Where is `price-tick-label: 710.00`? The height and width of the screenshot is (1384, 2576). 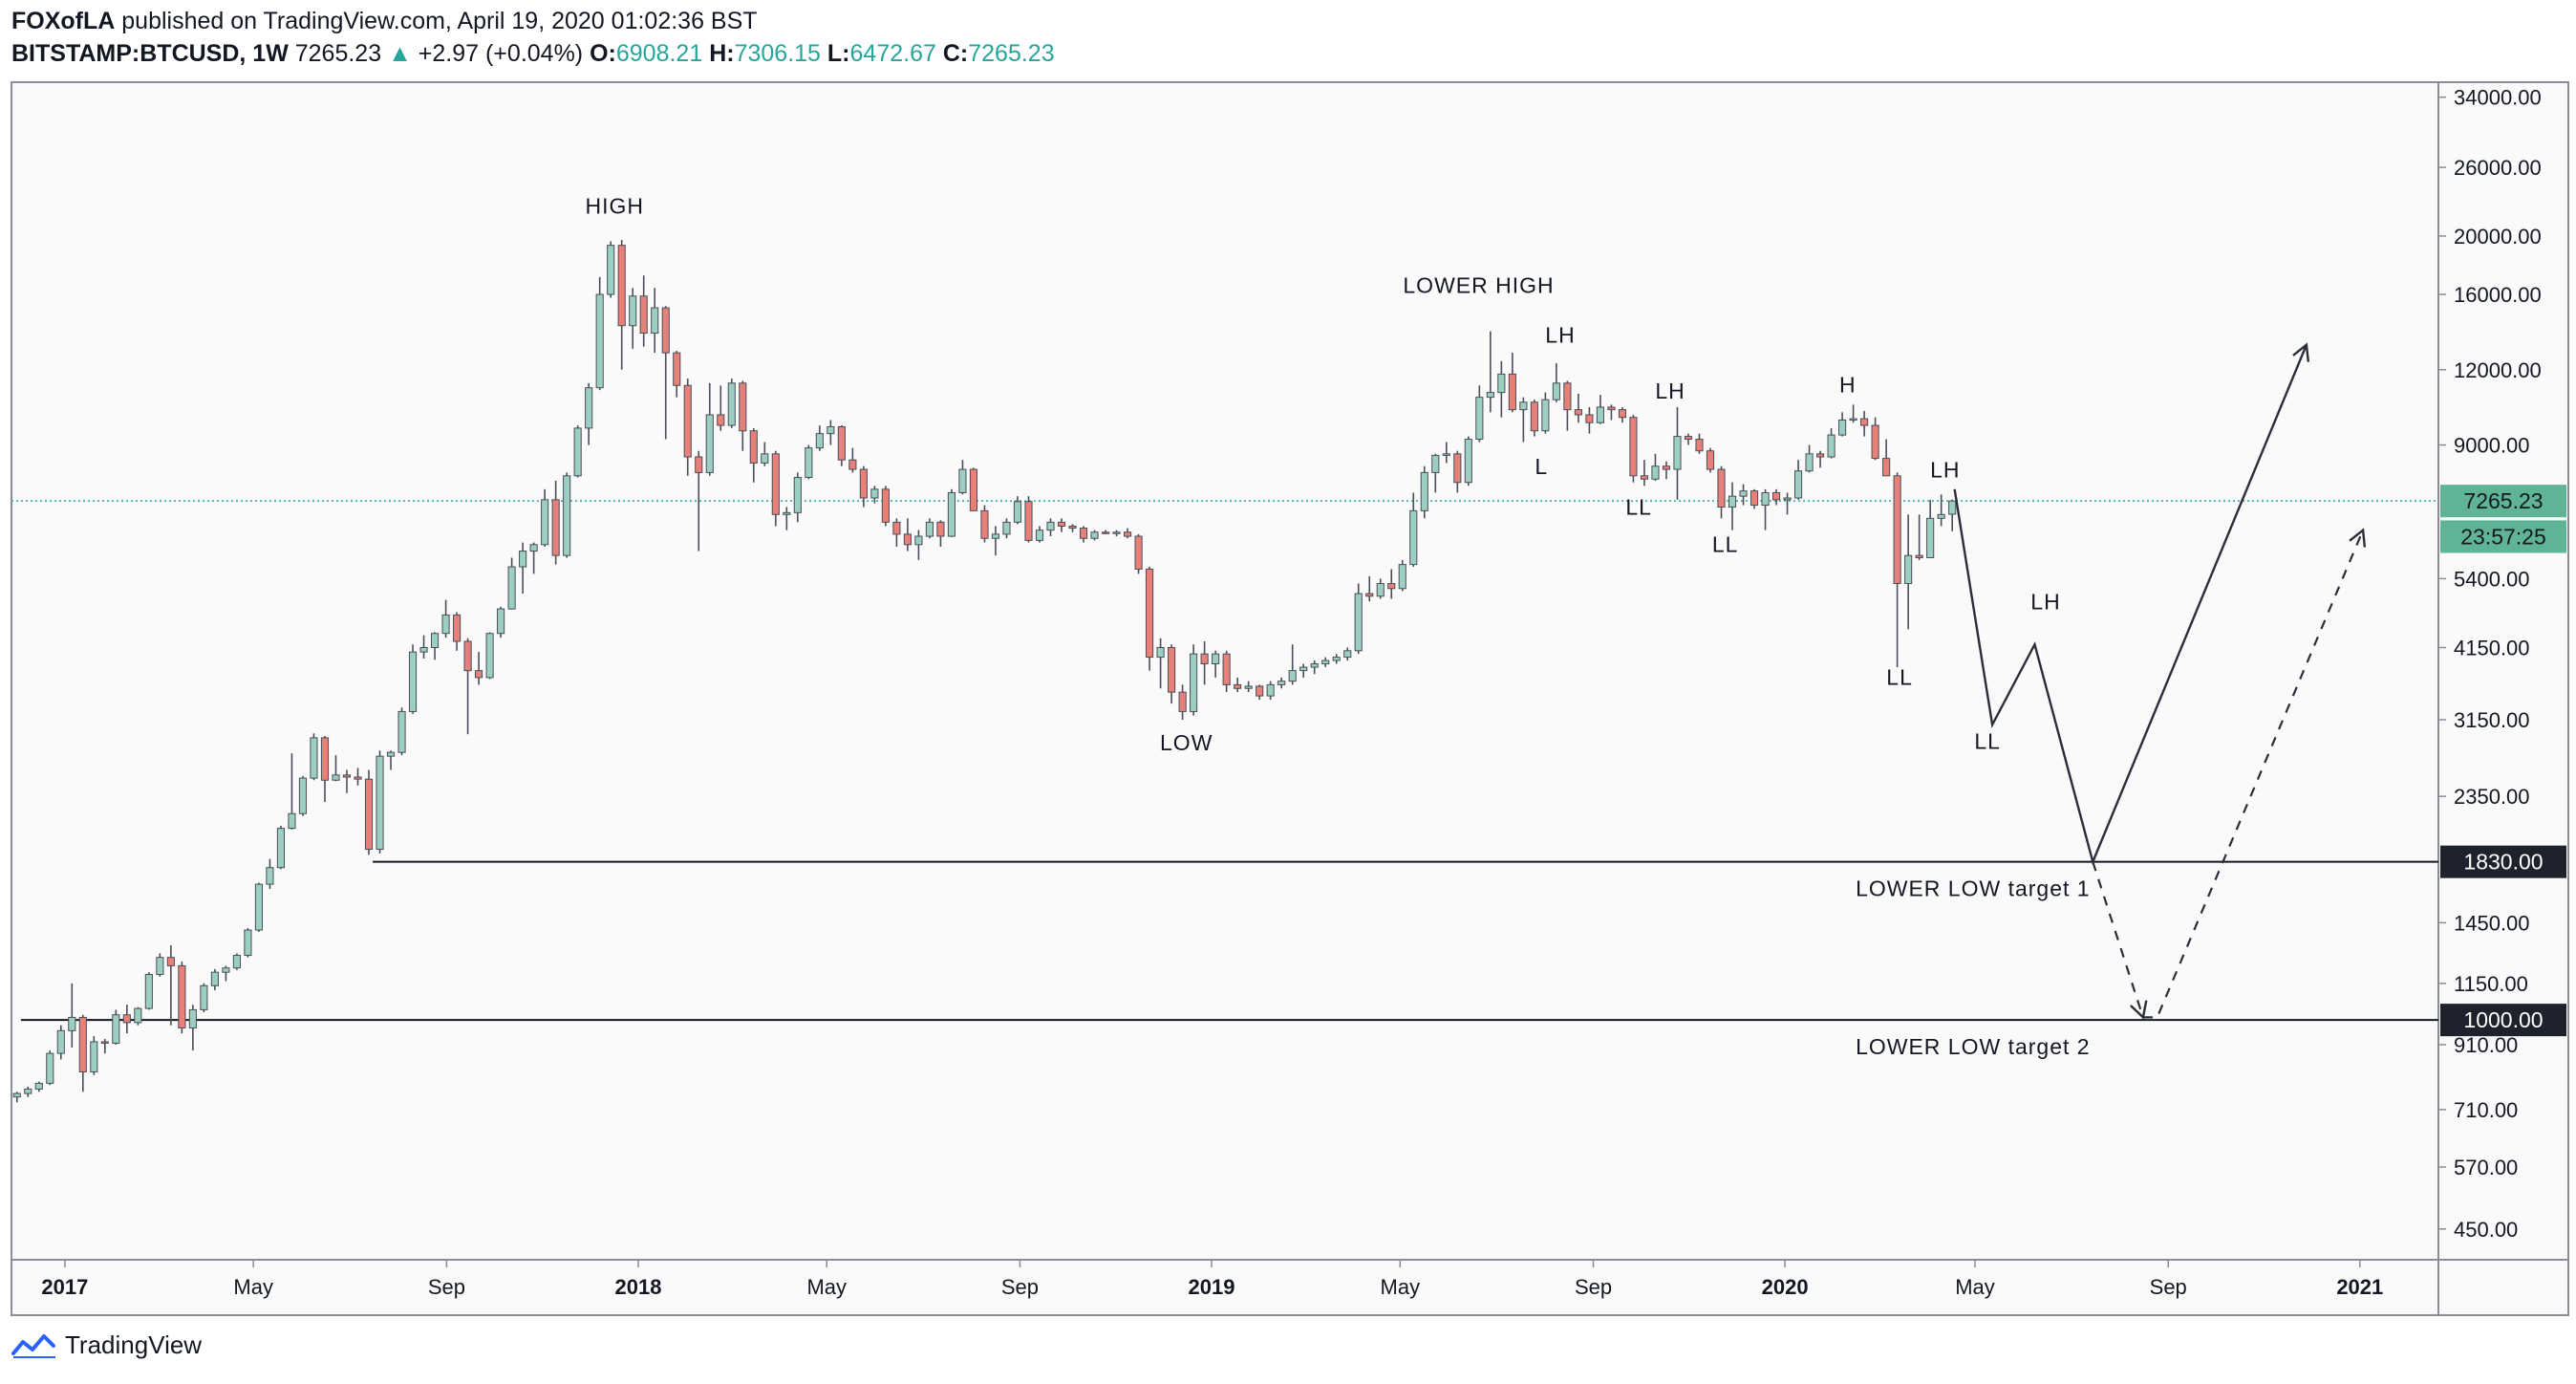
price-tick-label: 710.00 is located at coordinates (2486, 1110).